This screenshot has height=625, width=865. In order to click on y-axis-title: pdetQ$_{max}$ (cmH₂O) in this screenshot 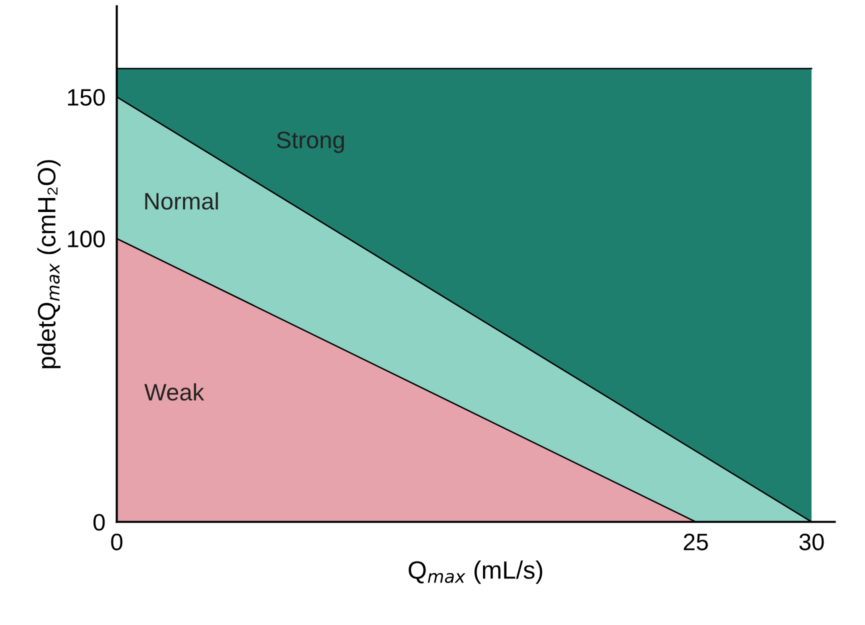, I will do `click(49, 264)`.